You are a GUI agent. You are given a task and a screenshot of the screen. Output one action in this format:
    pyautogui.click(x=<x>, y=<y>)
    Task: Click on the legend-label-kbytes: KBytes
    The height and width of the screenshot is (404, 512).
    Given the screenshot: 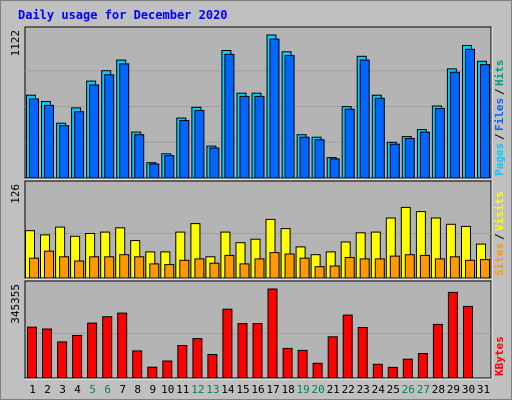 What is the action you would take?
    pyautogui.click(x=499, y=356)
    